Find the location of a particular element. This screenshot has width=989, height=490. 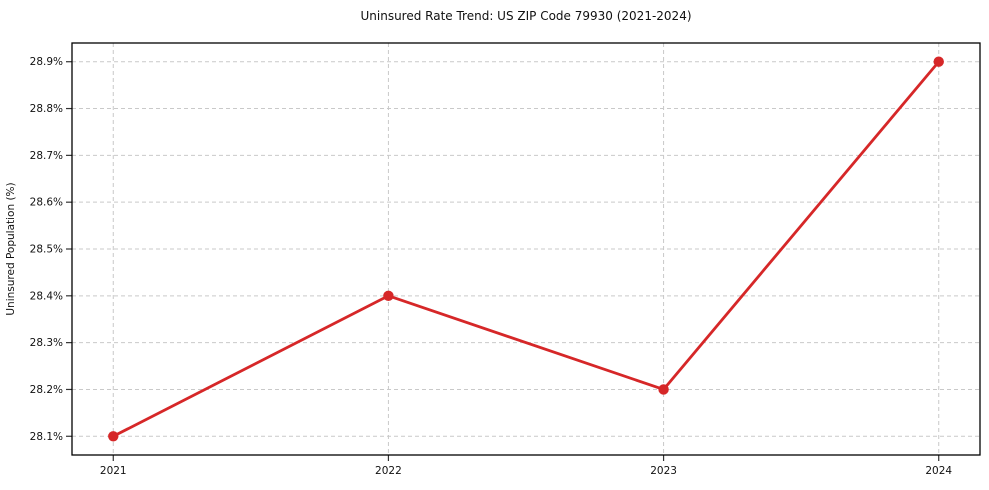

y-tick-label: 28.6% is located at coordinates (46, 203).